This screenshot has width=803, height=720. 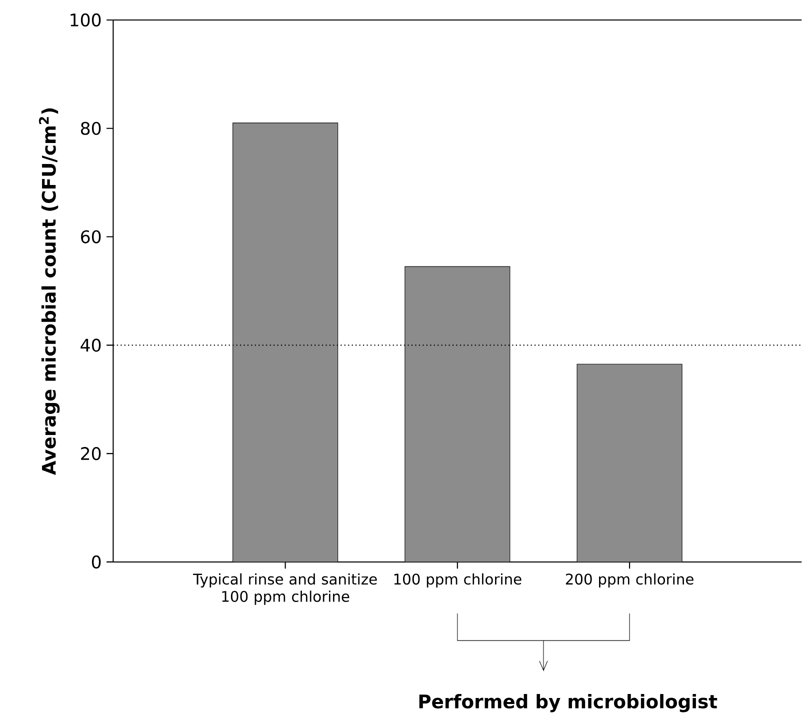 What do you see at coordinates (285, 589) in the screenshot?
I see `x-tick-label: Typical rinse and sanitize 100 ppm chlorine` at bounding box center [285, 589].